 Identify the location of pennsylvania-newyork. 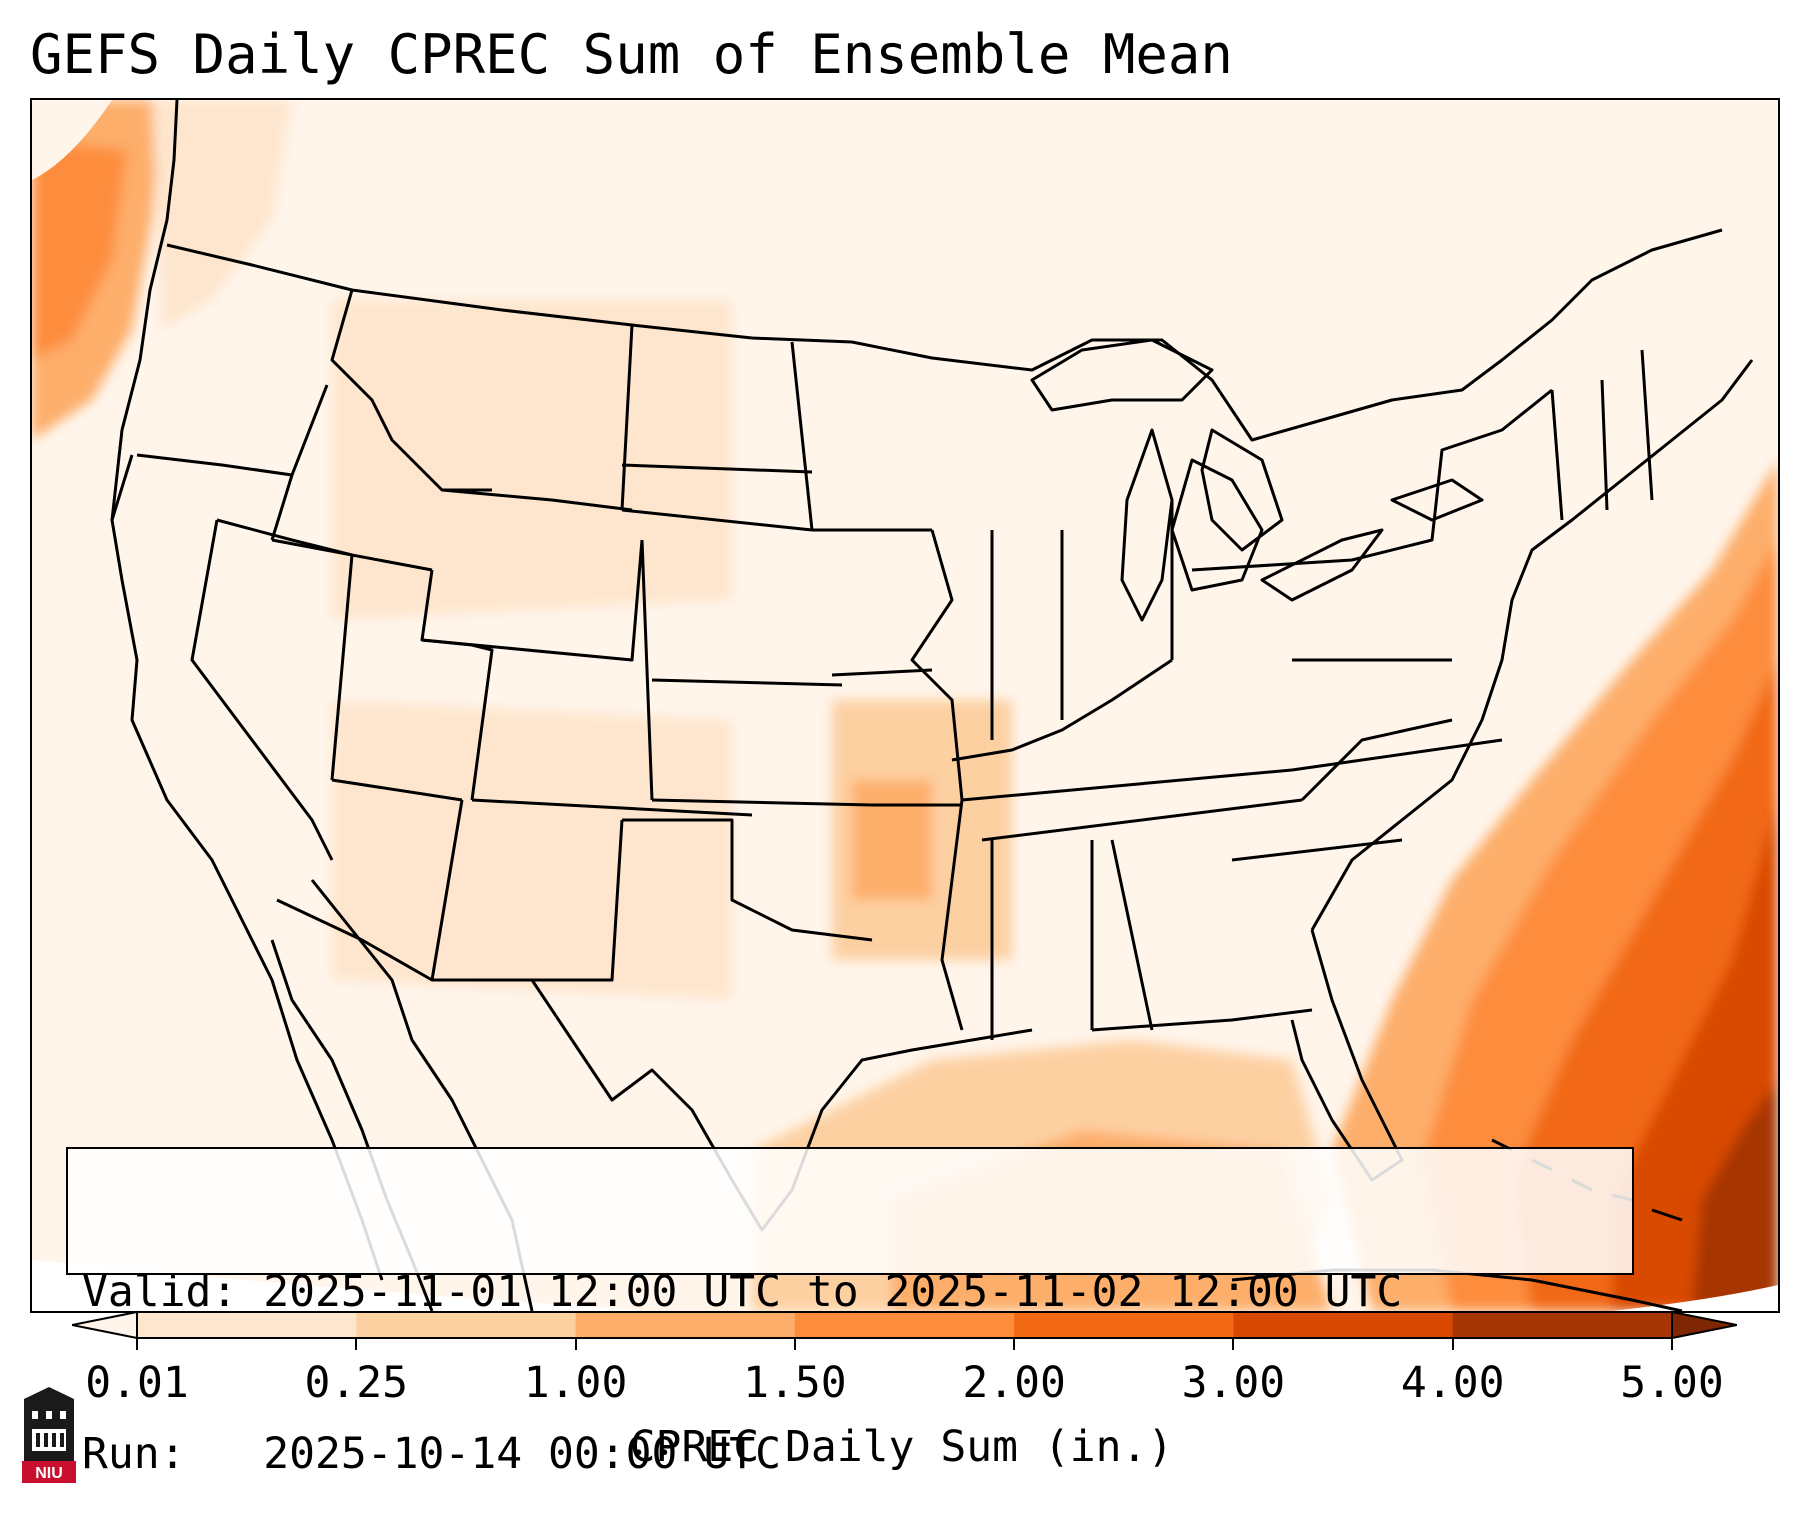
(1372, 480).